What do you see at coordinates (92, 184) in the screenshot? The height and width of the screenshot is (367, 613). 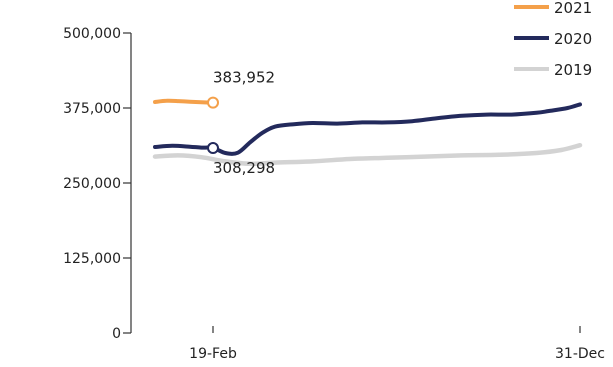 I see `y-tick-label: 250,000` at bounding box center [92, 184].